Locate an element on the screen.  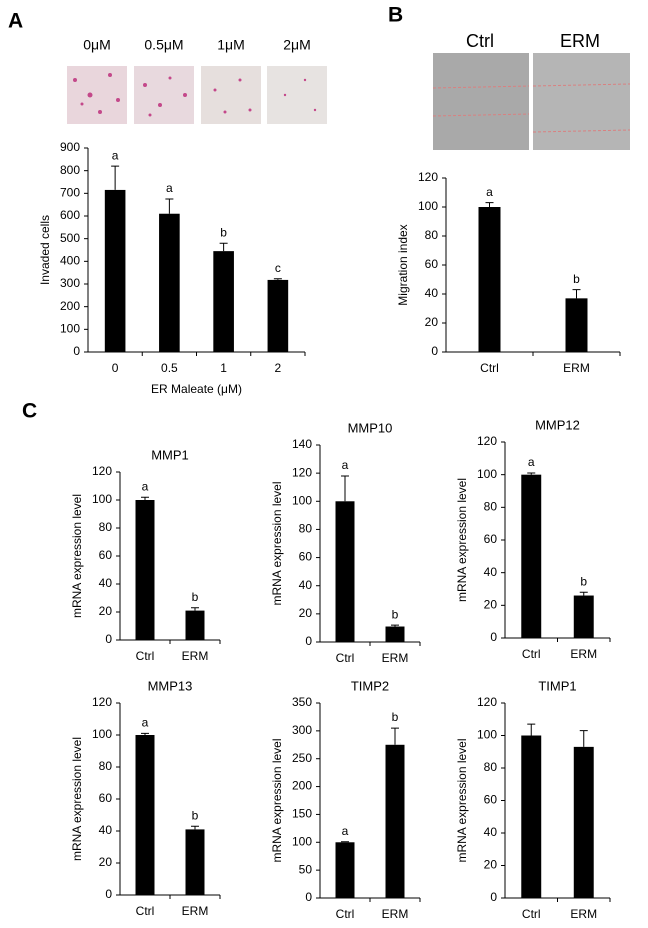
y-tick-label: 700 is located at coordinates (70, 193).